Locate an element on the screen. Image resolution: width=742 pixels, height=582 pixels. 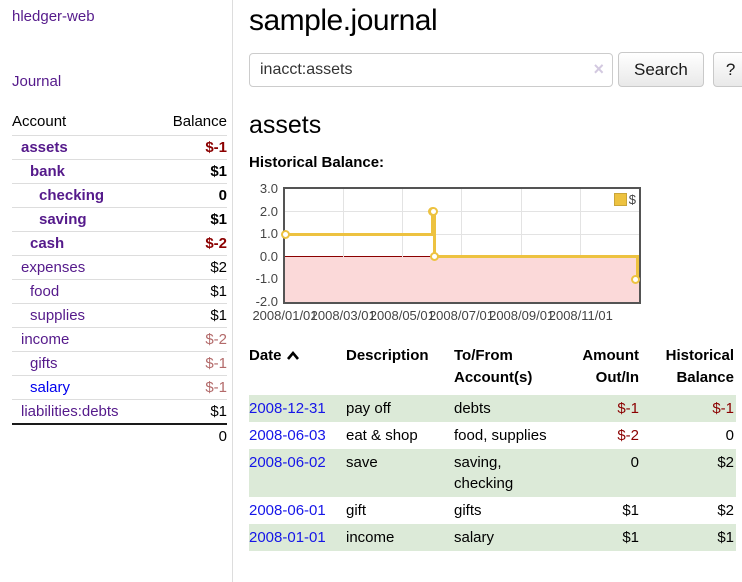
account-link: salary is located at coordinates (50, 387).